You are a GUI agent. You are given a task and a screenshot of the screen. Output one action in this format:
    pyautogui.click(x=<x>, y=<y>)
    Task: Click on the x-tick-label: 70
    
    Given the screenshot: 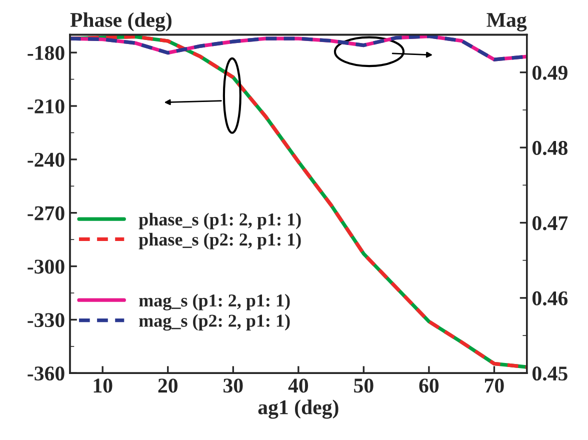 What is the action you would take?
    pyautogui.click(x=494, y=385)
    